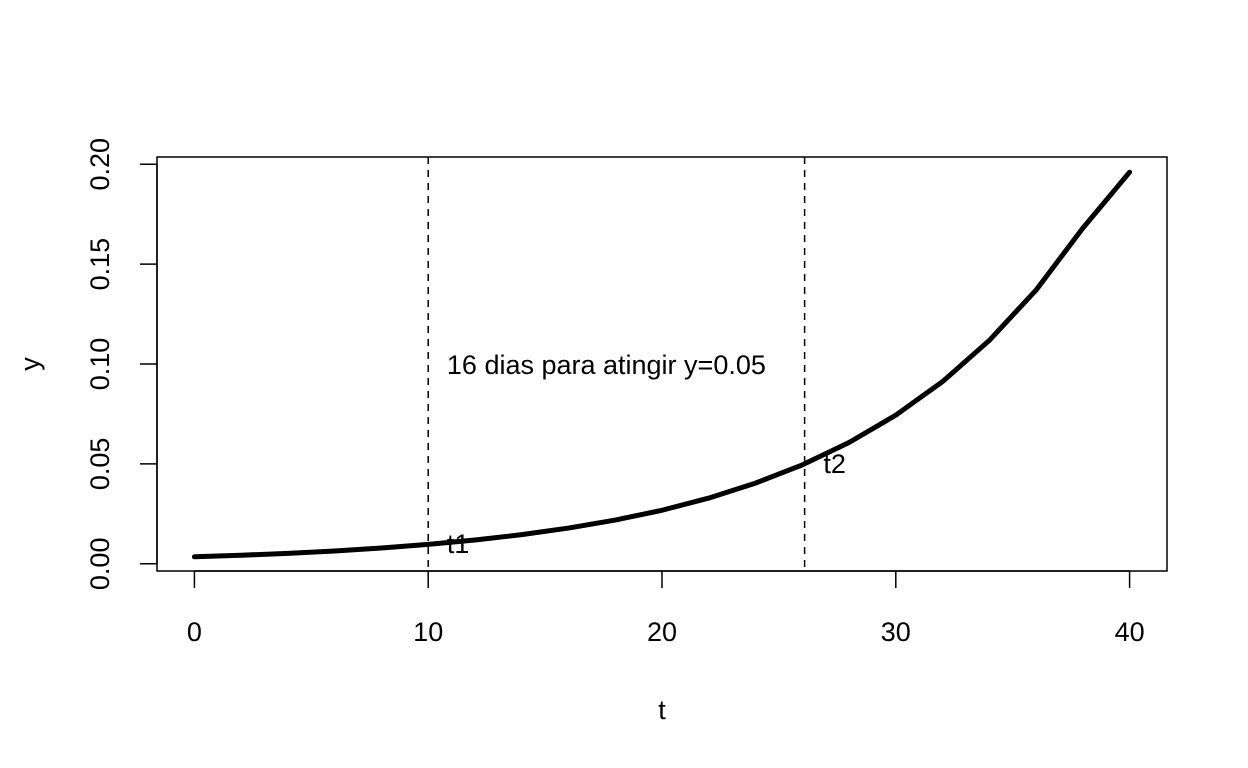  Describe the element at coordinates (458, 544) in the screenshot. I see `label-t1: t1` at that location.